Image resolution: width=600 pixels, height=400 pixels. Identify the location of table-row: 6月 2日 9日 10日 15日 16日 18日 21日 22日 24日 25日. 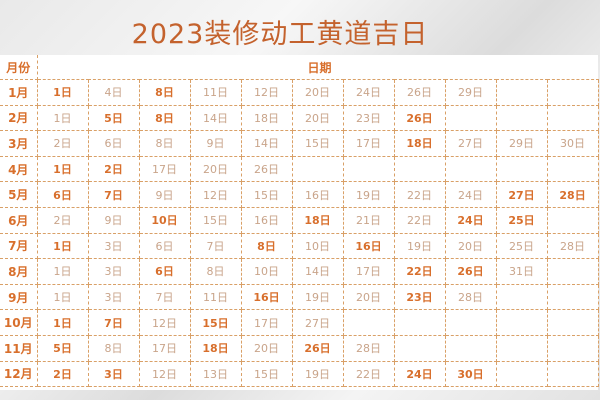
(299, 220).